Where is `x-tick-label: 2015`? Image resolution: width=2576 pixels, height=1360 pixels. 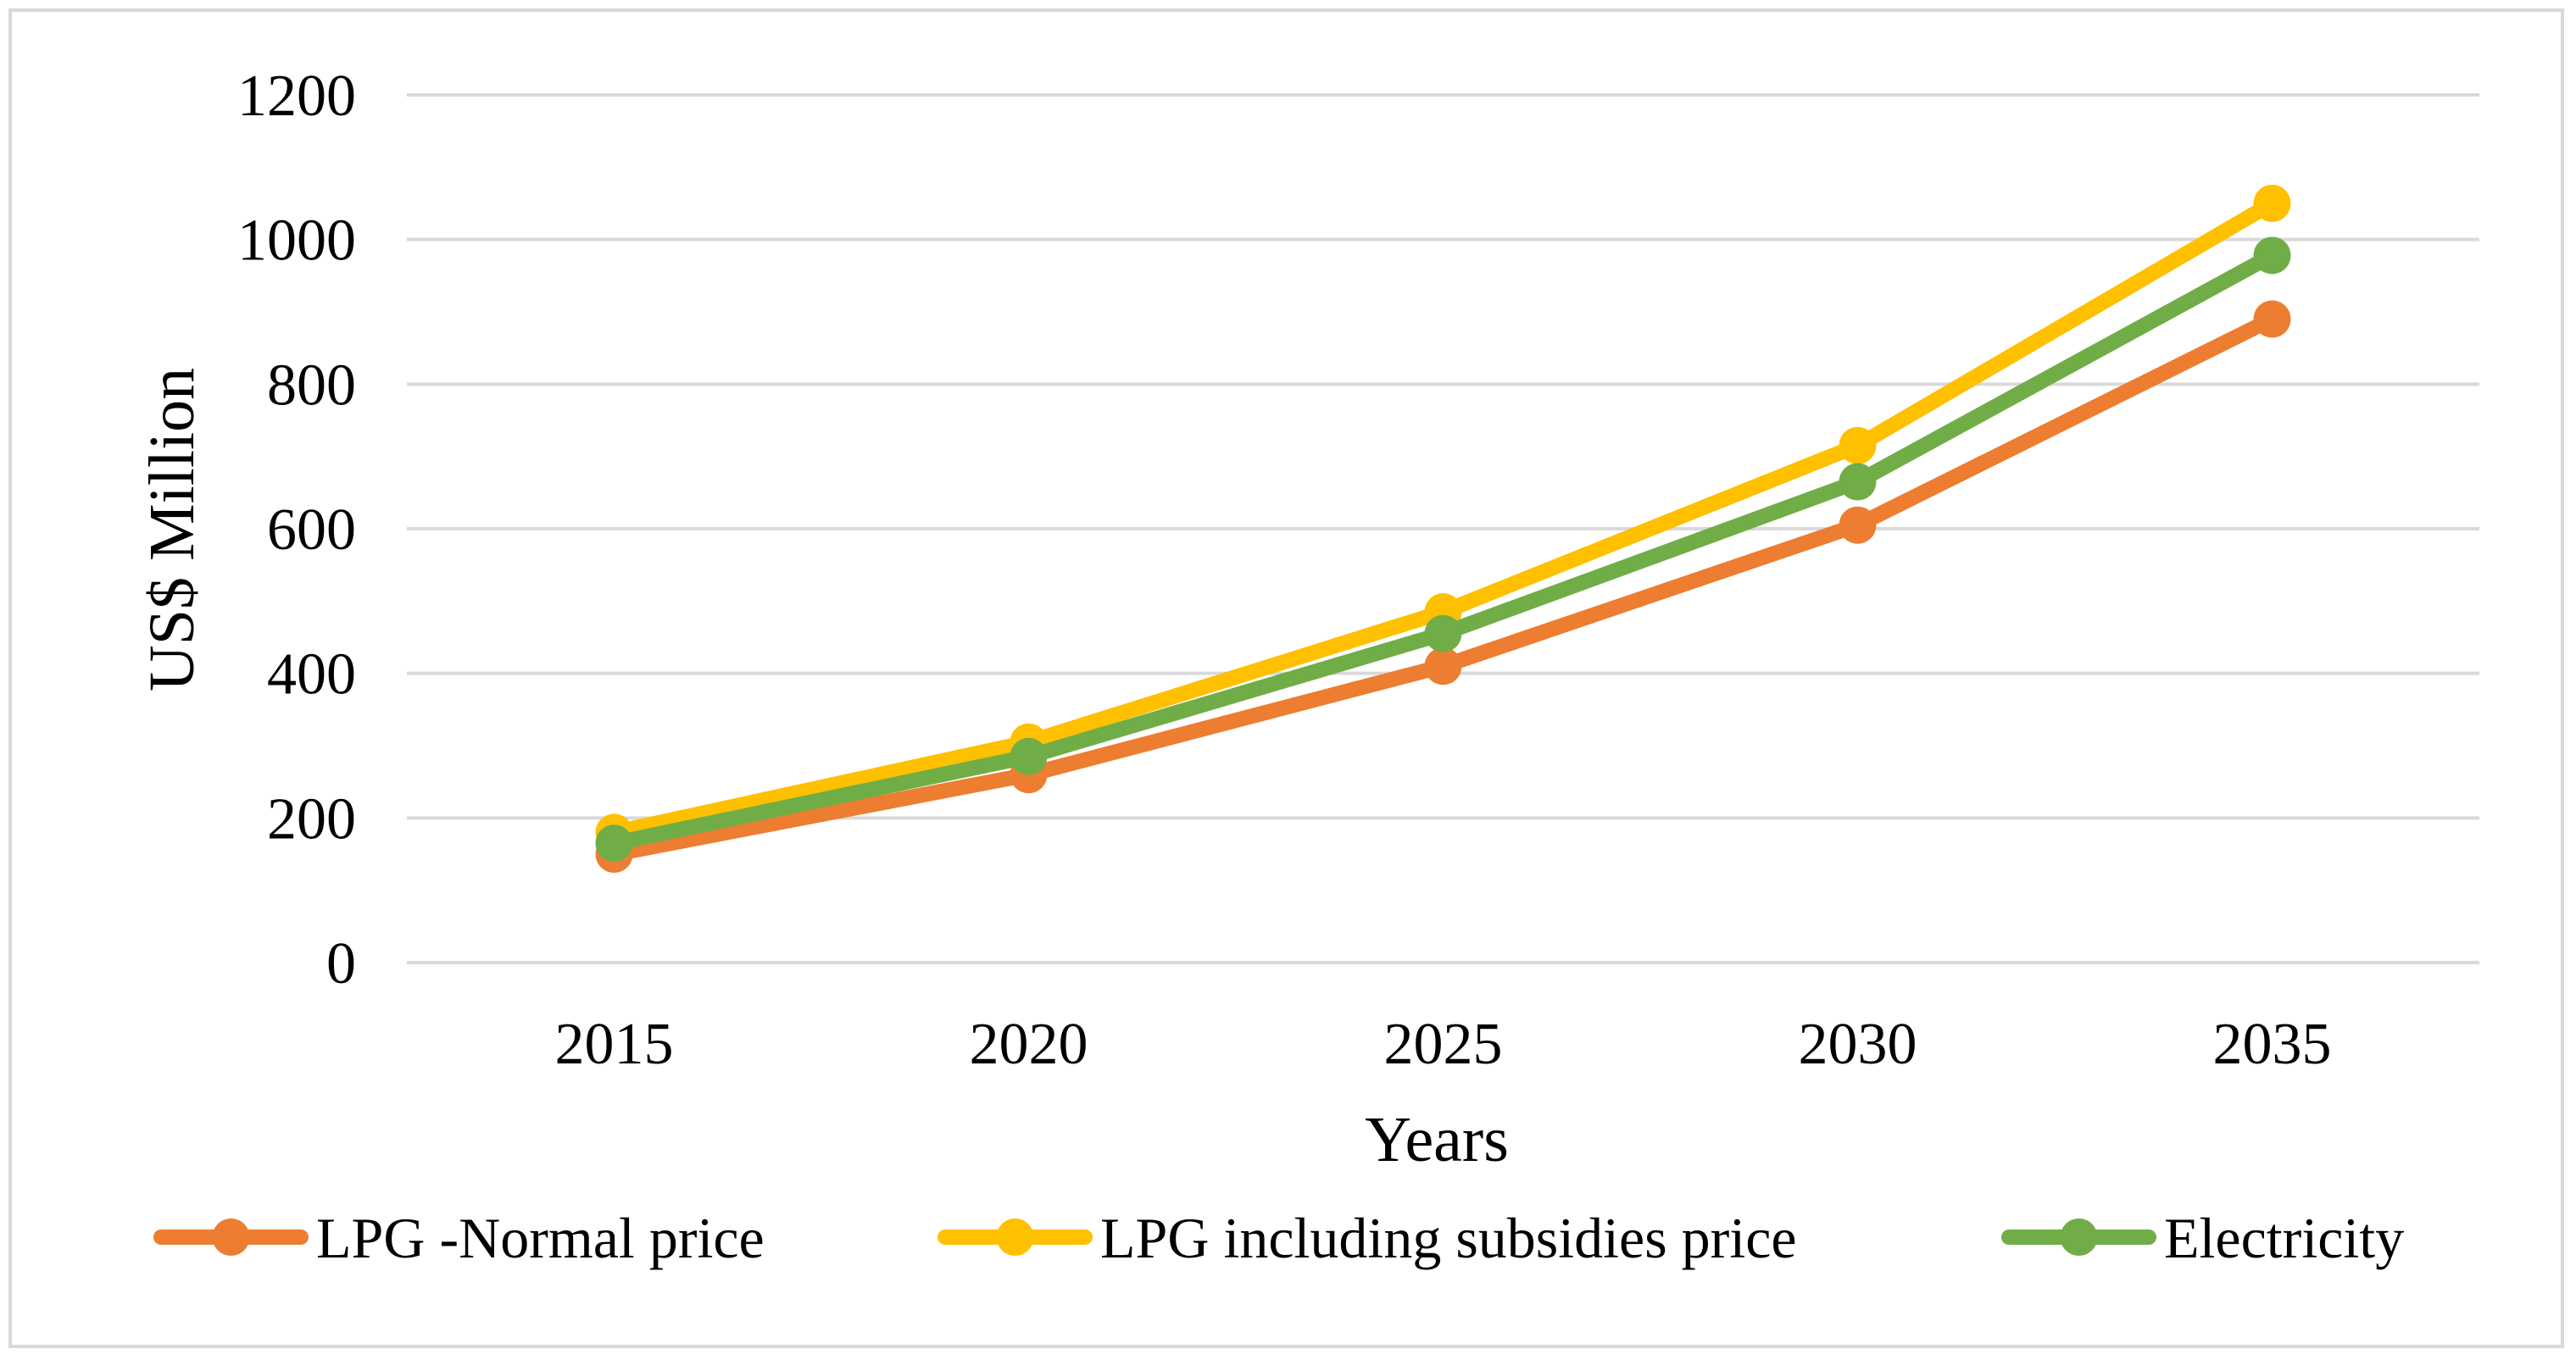 x-tick-label: 2015 is located at coordinates (614, 1044).